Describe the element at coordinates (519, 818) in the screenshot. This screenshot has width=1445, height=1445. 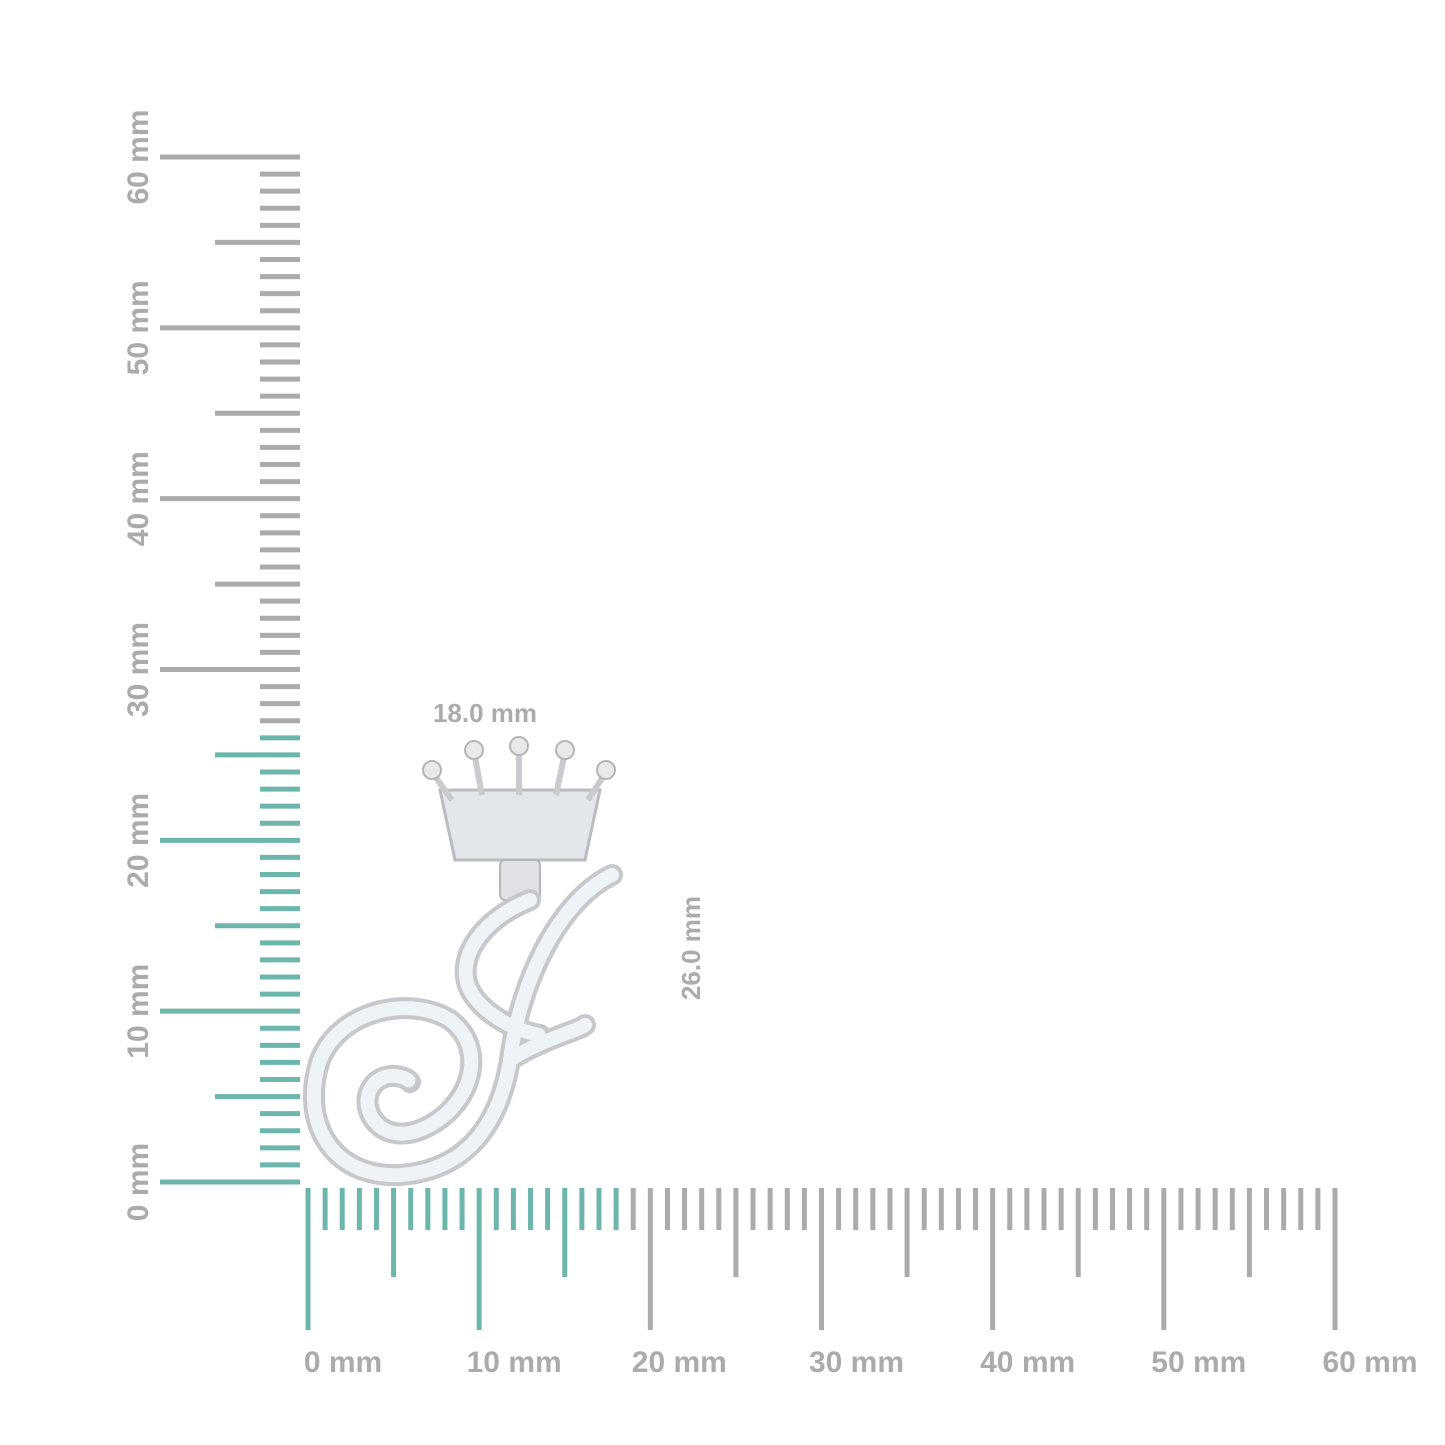
I see `crown-icon` at that location.